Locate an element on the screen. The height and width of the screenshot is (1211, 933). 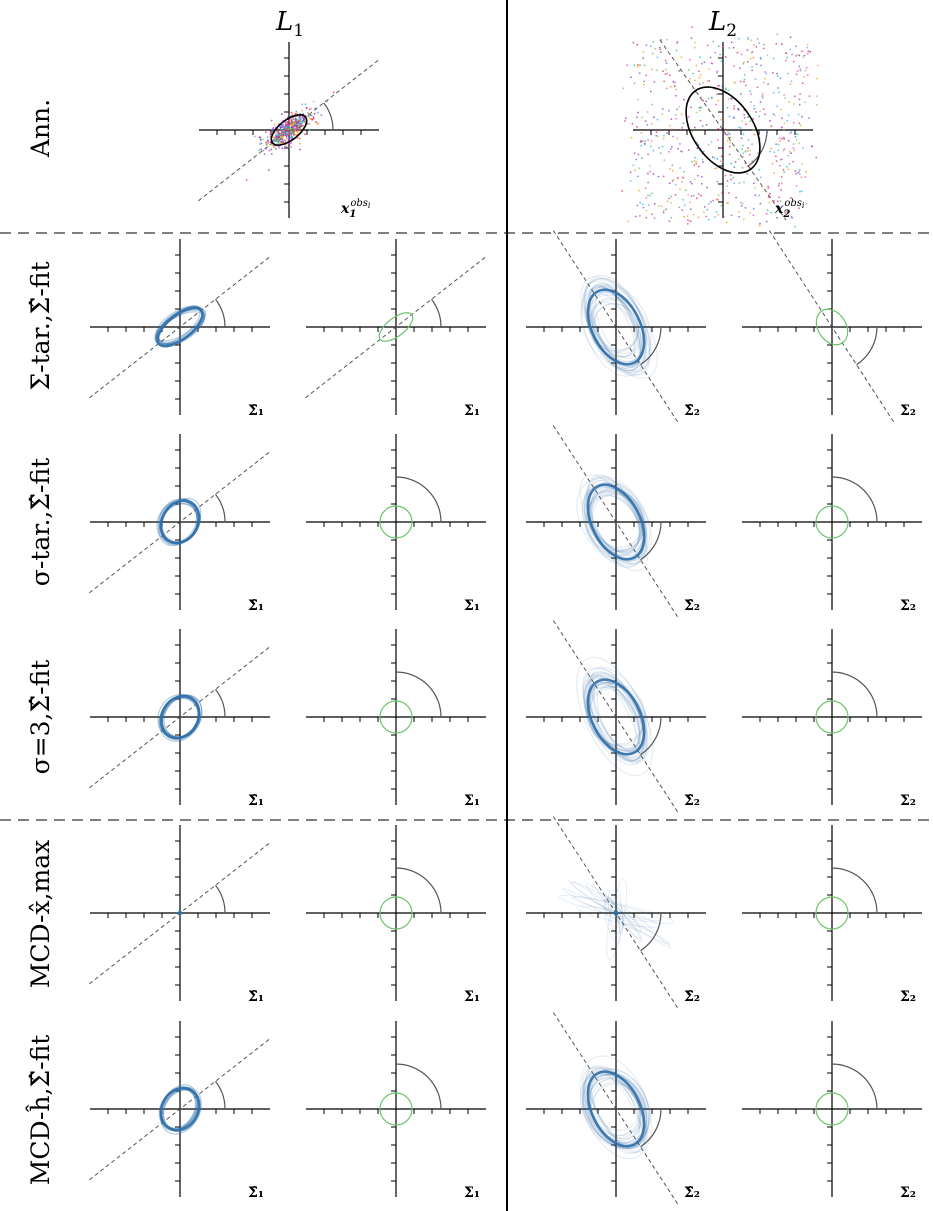
panel-tag: Σ̂₁ is located at coordinates (256, 997).